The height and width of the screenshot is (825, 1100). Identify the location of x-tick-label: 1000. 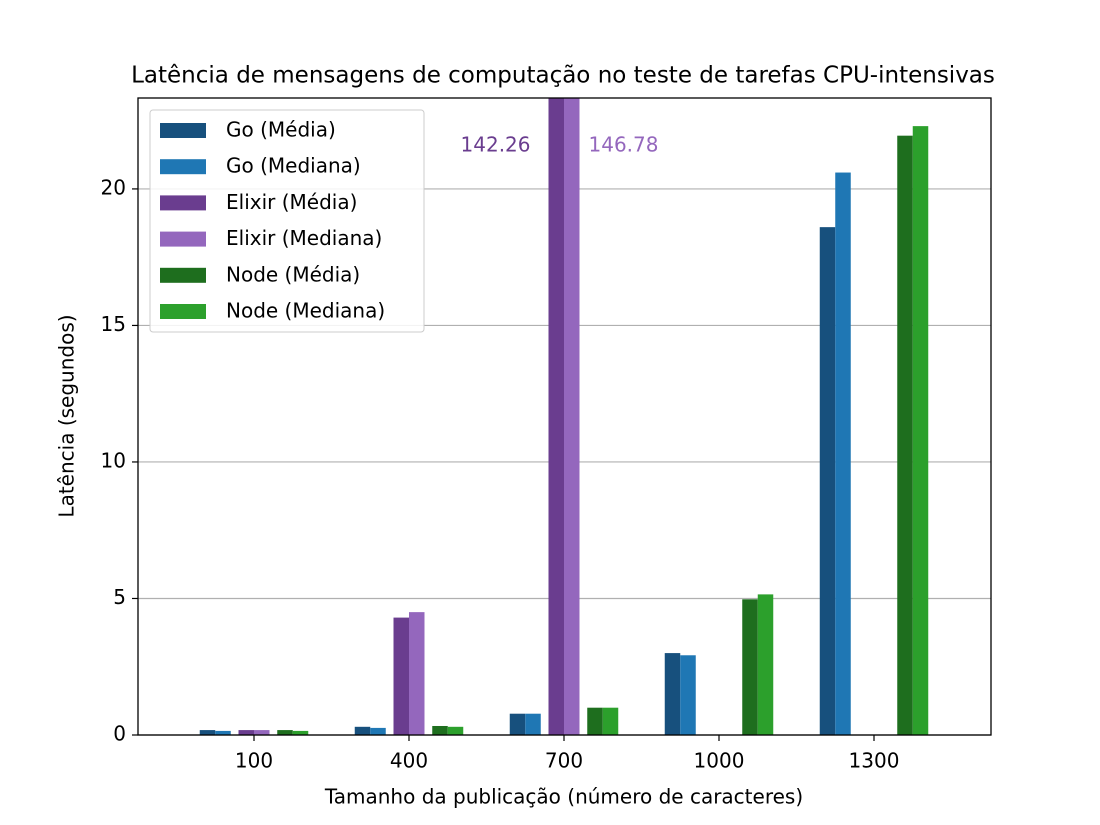
(719, 761).